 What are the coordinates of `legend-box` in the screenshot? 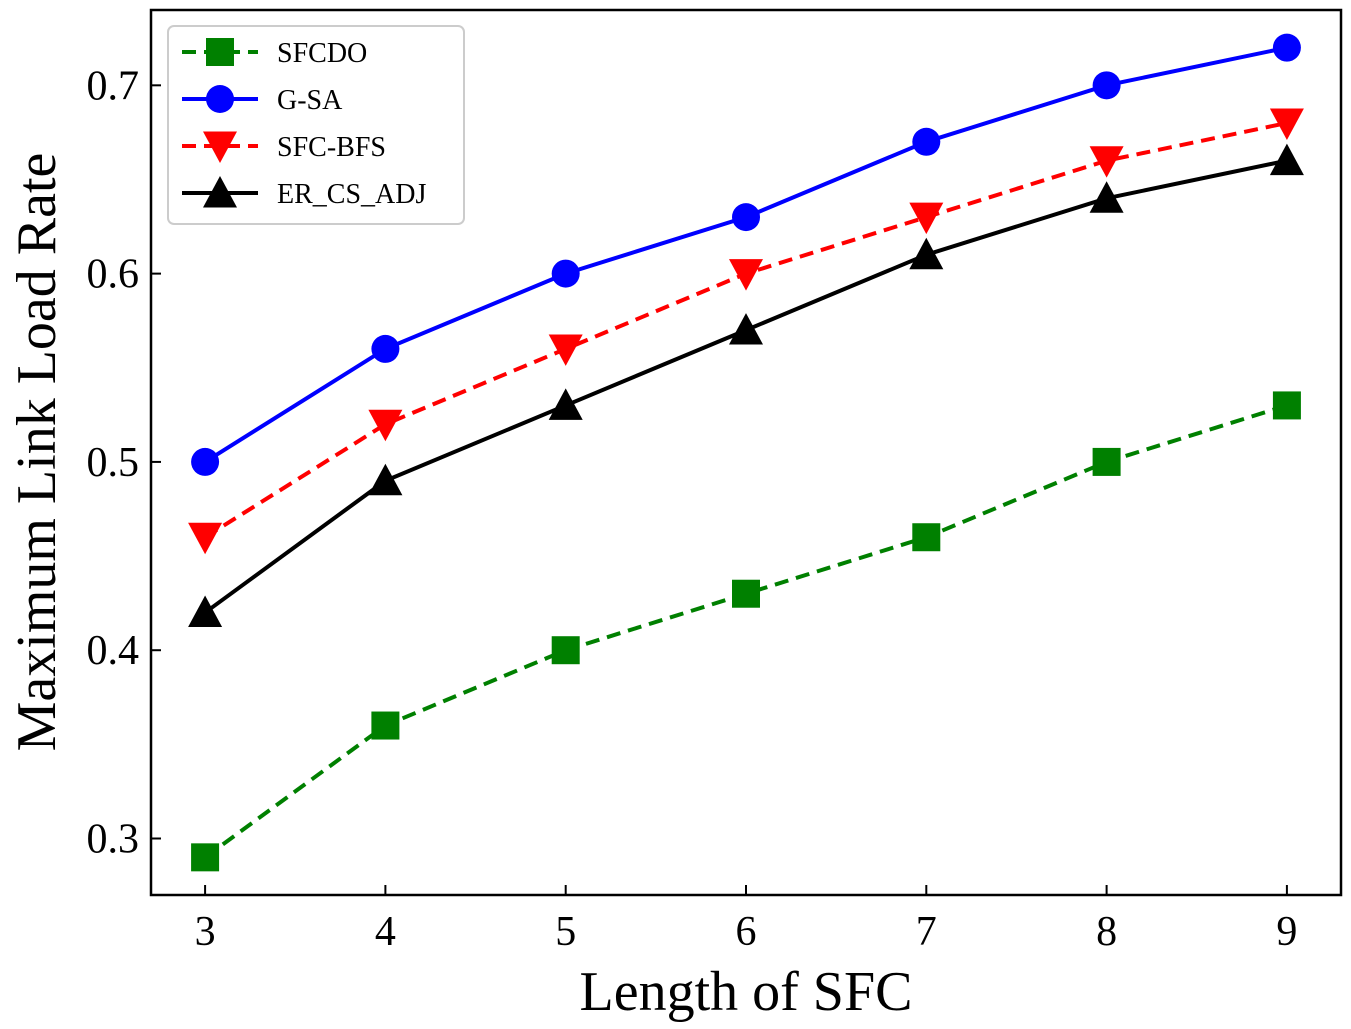 It's located at (316, 125).